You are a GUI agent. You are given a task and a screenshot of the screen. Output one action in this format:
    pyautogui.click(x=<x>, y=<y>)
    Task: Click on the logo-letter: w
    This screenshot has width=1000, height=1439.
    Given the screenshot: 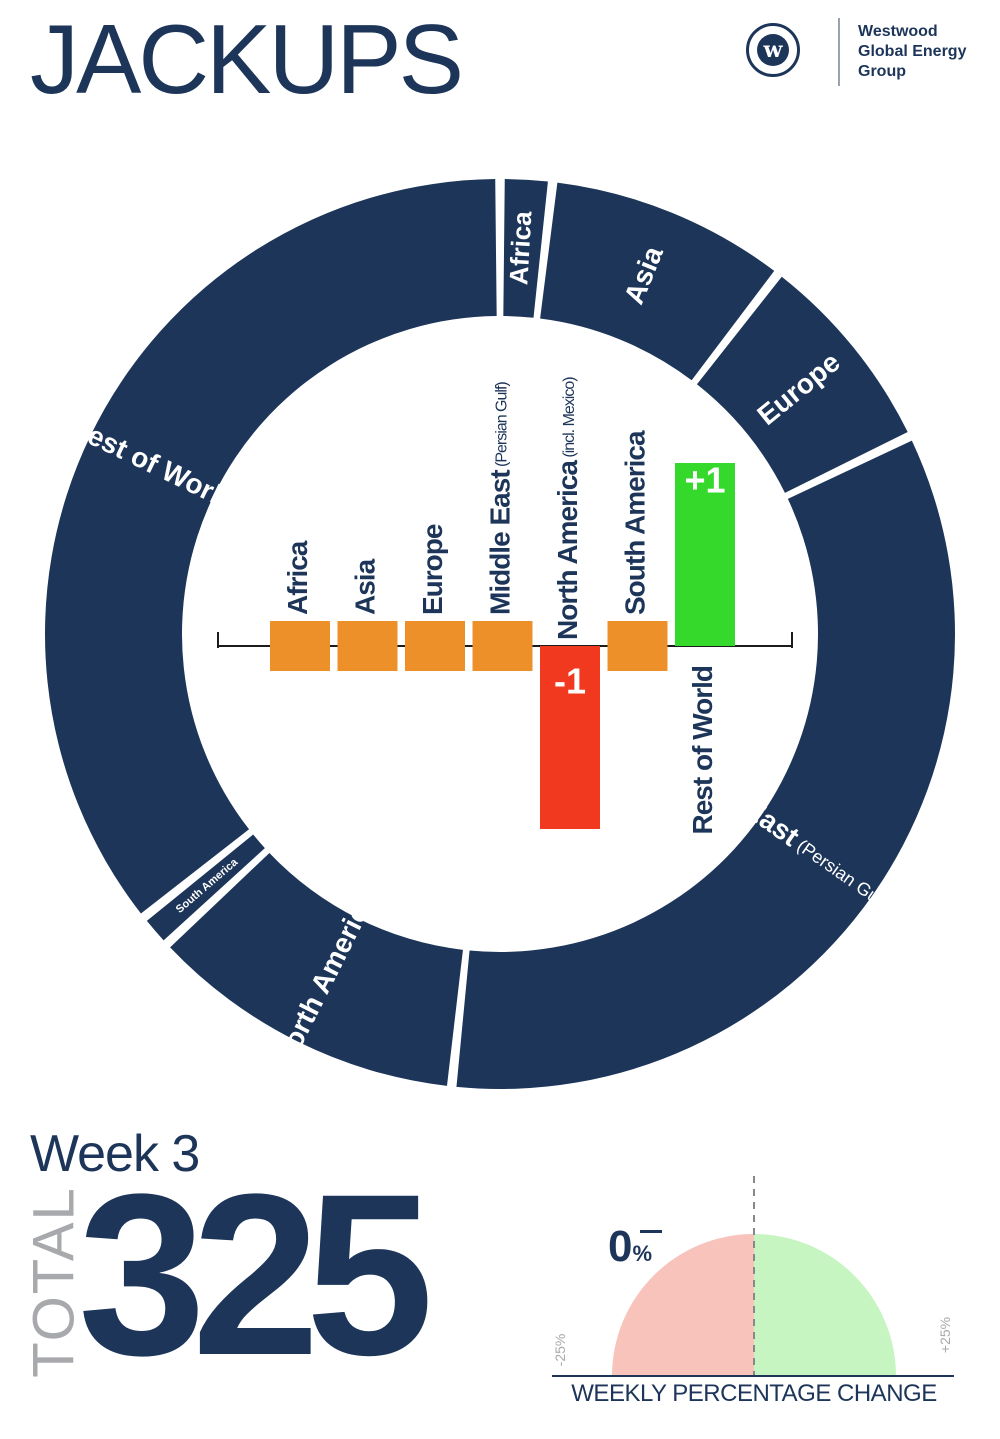 What is the action you would take?
    pyautogui.click(x=773, y=50)
    